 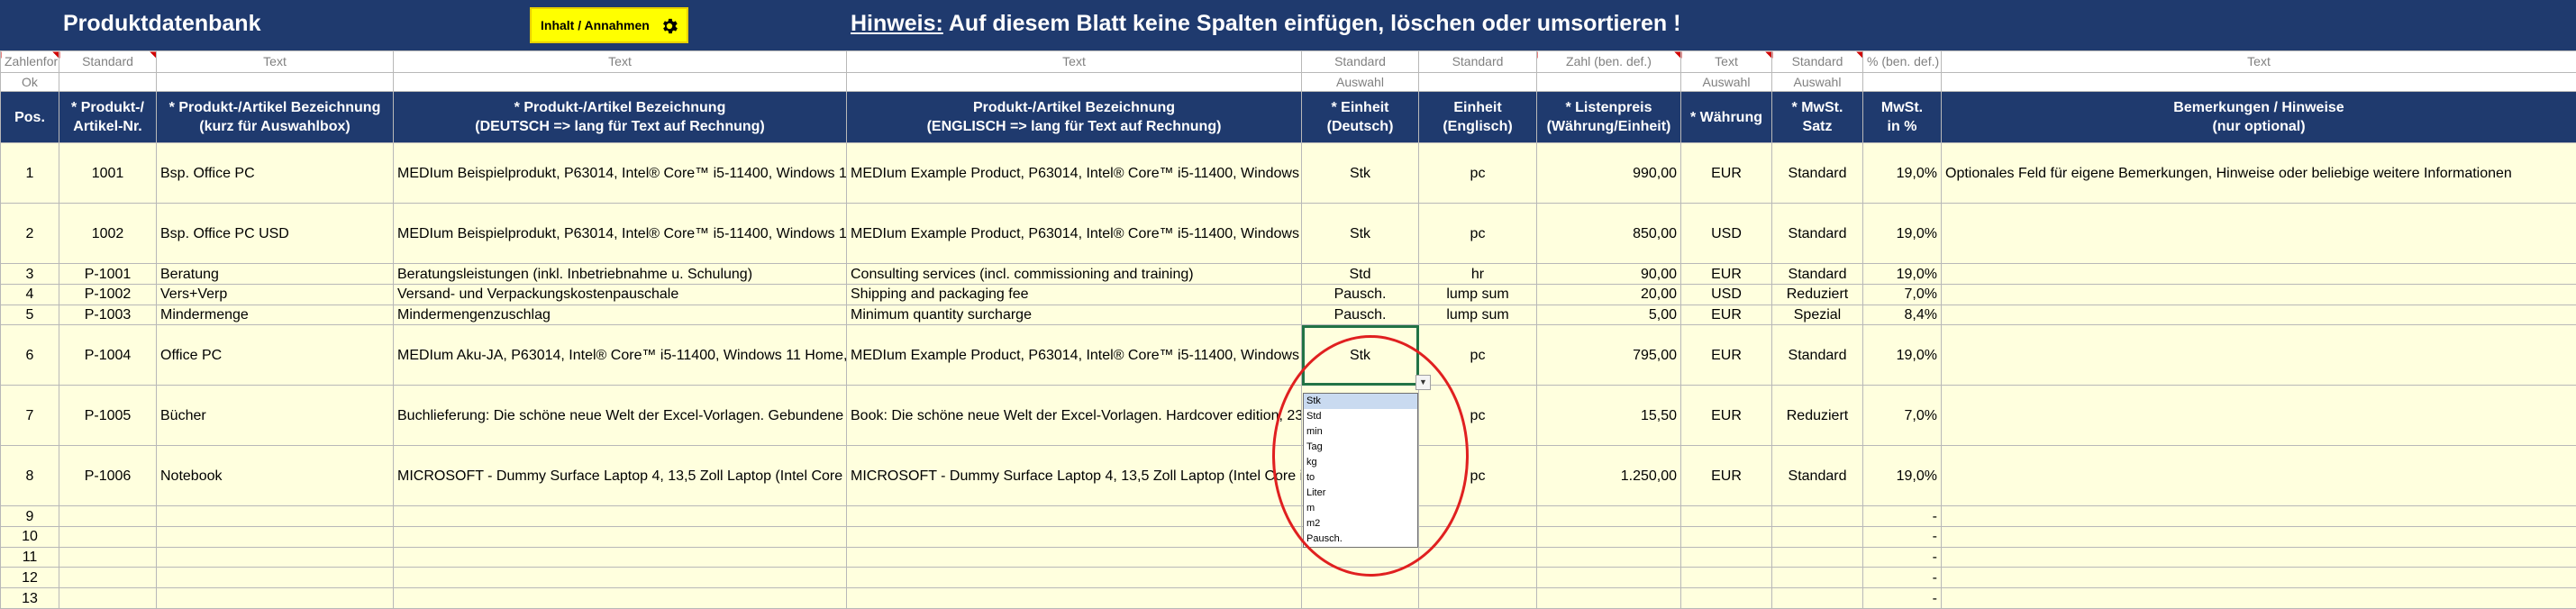 What do you see at coordinates (30, 598) in the screenshot?
I see `table-cell: 13` at bounding box center [30, 598].